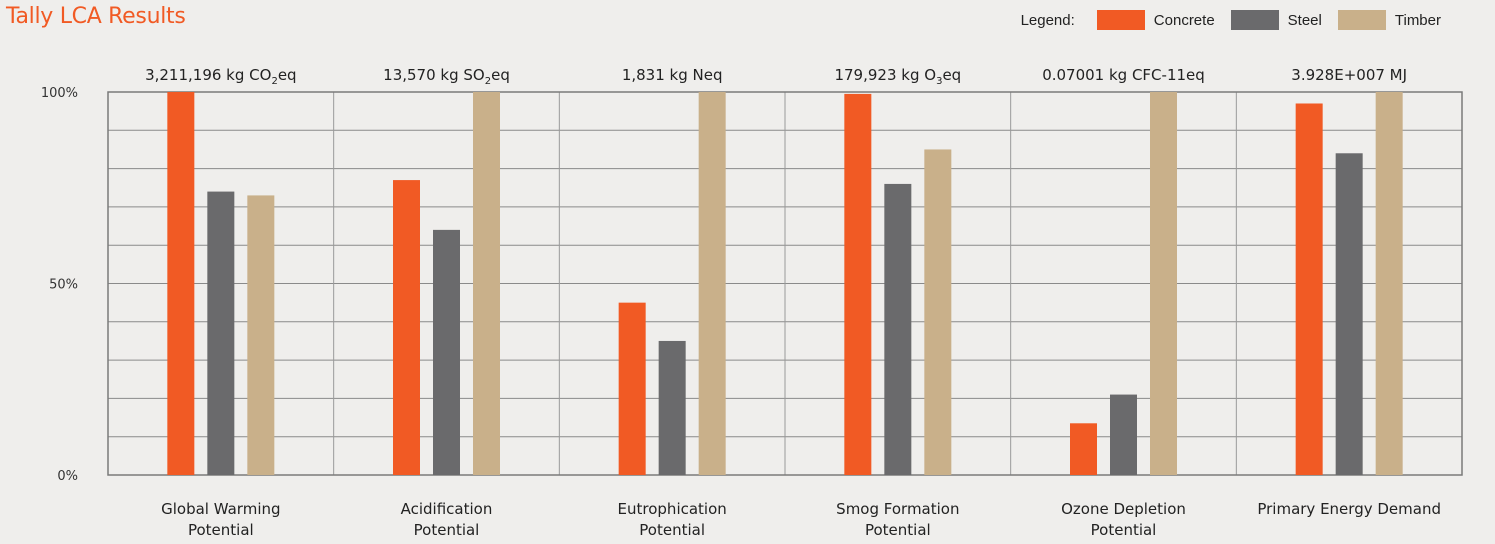 The height and width of the screenshot is (544, 1495). I want to click on category-label: Global Warming Potential, so click(220, 519).